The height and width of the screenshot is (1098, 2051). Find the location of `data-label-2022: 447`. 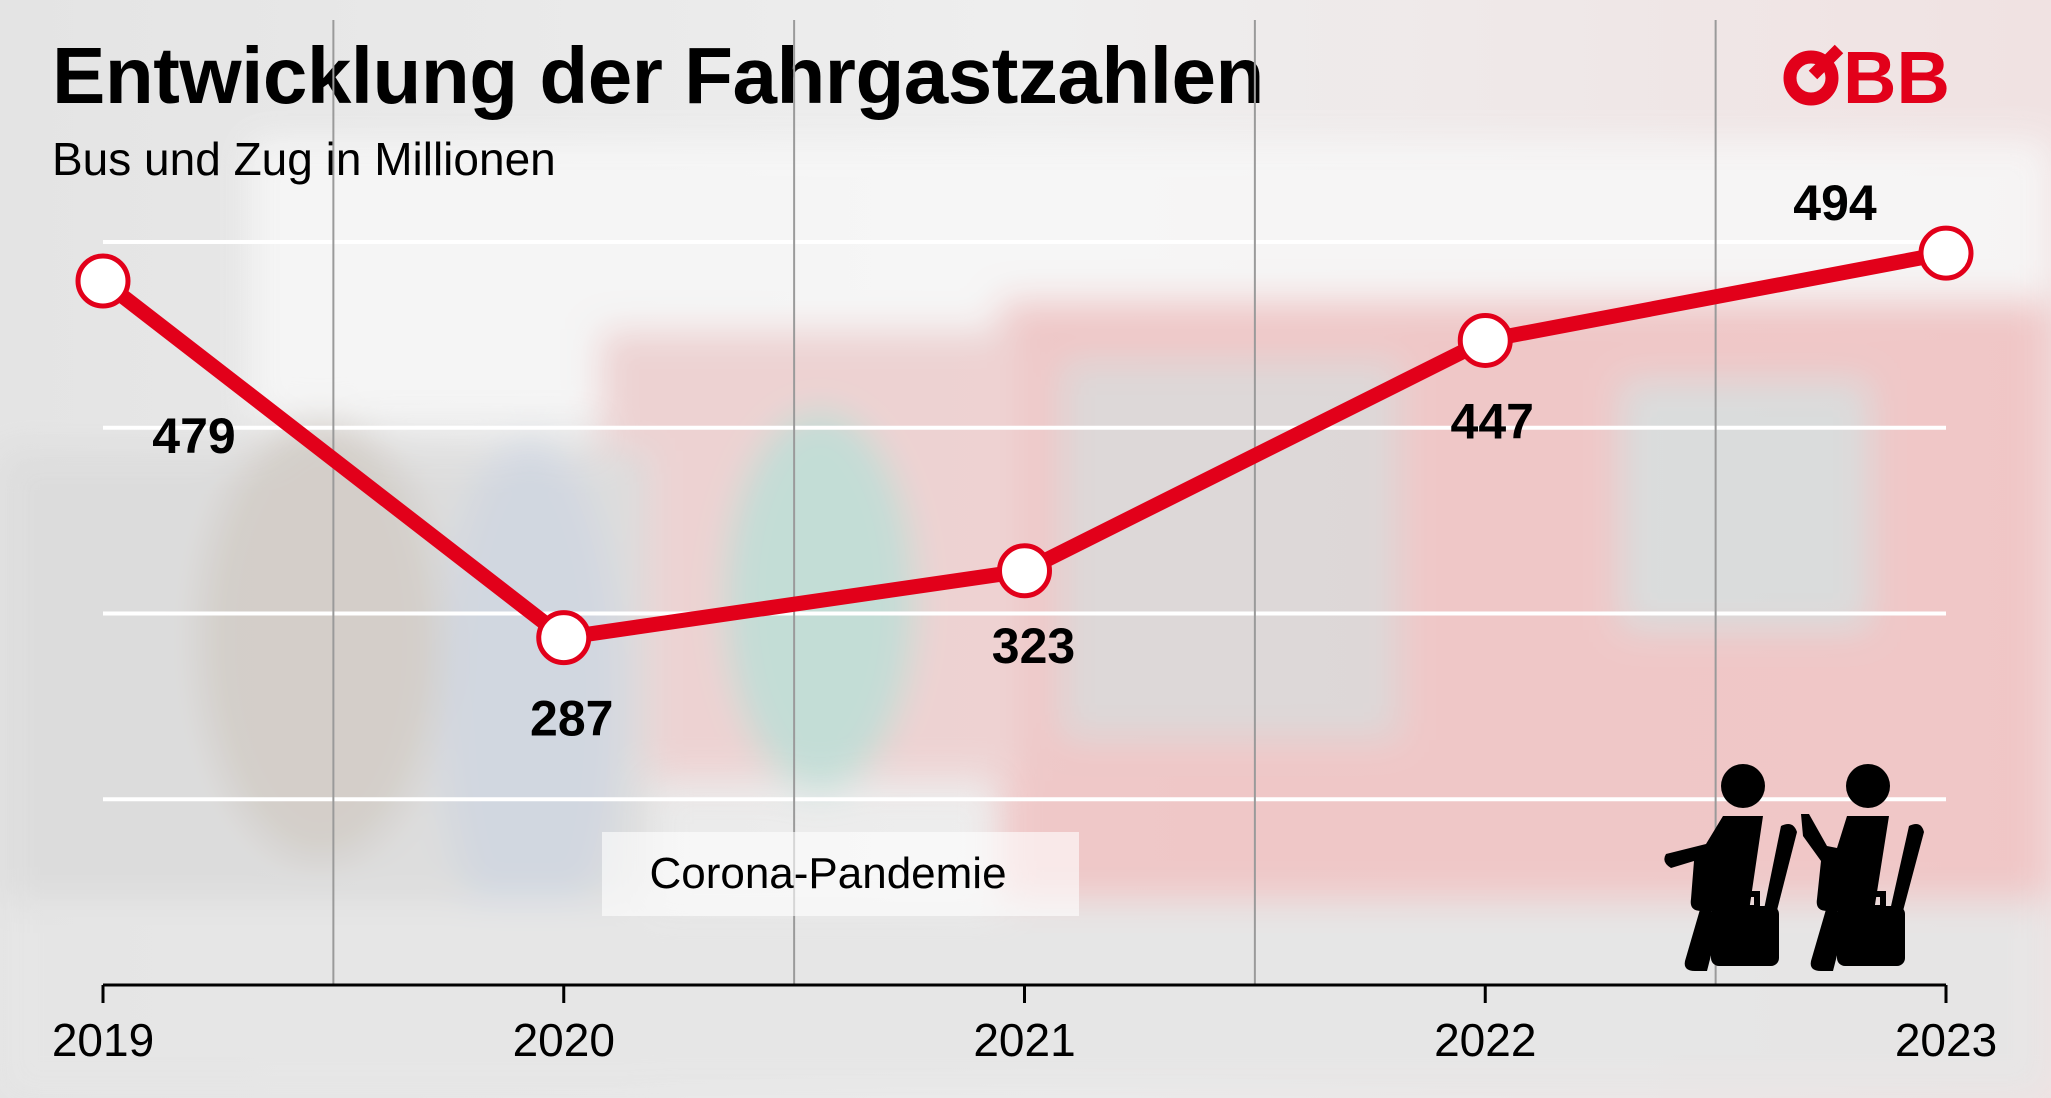

data-label-2022: 447 is located at coordinates (1492, 421).